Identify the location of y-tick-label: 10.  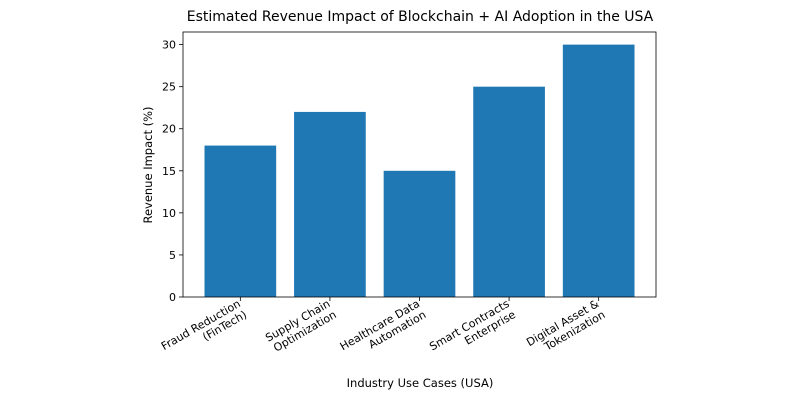
(169, 213).